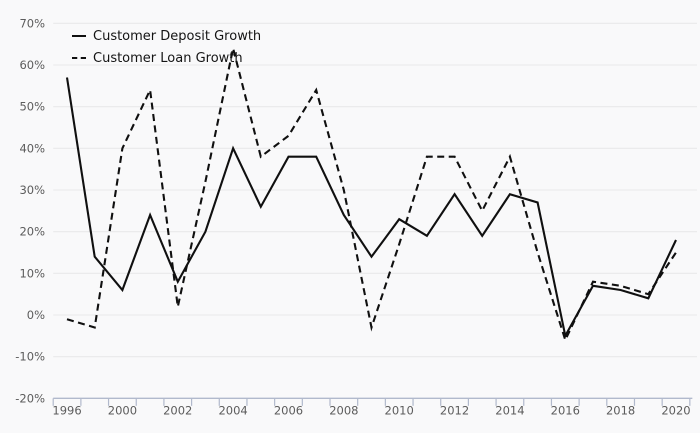 The image size is (700, 433). What do you see at coordinates (122, 411) in the screenshot?
I see `x-tick-label: 2000` at bounding box center [122, 411].